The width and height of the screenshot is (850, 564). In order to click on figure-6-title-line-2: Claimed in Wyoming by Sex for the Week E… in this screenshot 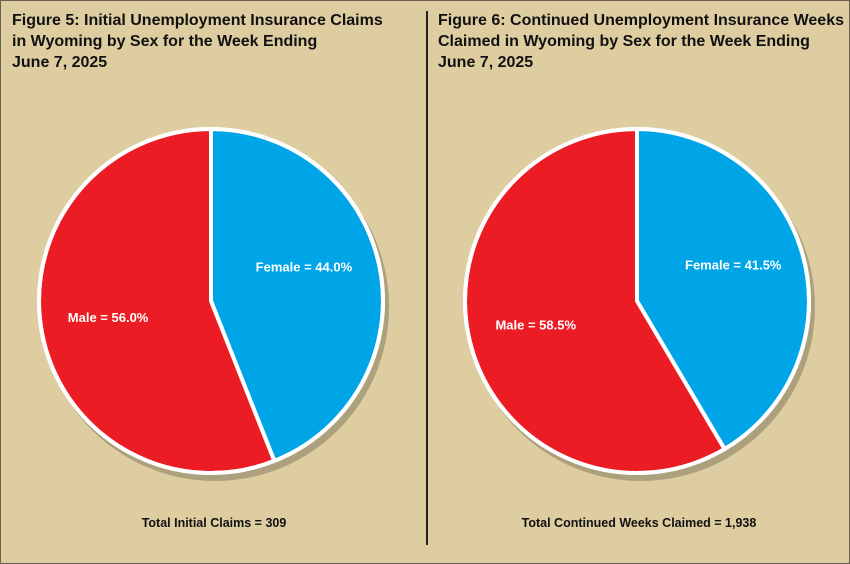, I will do `click(624, 41)`.